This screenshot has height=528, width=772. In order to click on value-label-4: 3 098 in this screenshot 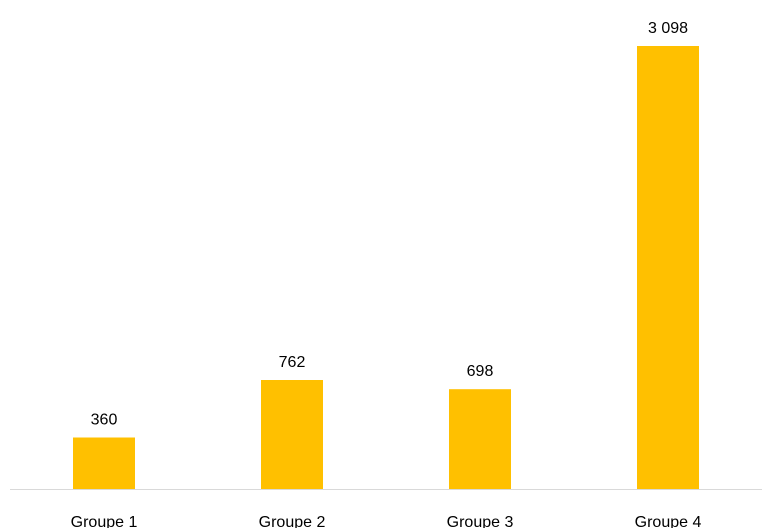, I will do `click(668, 28)`.